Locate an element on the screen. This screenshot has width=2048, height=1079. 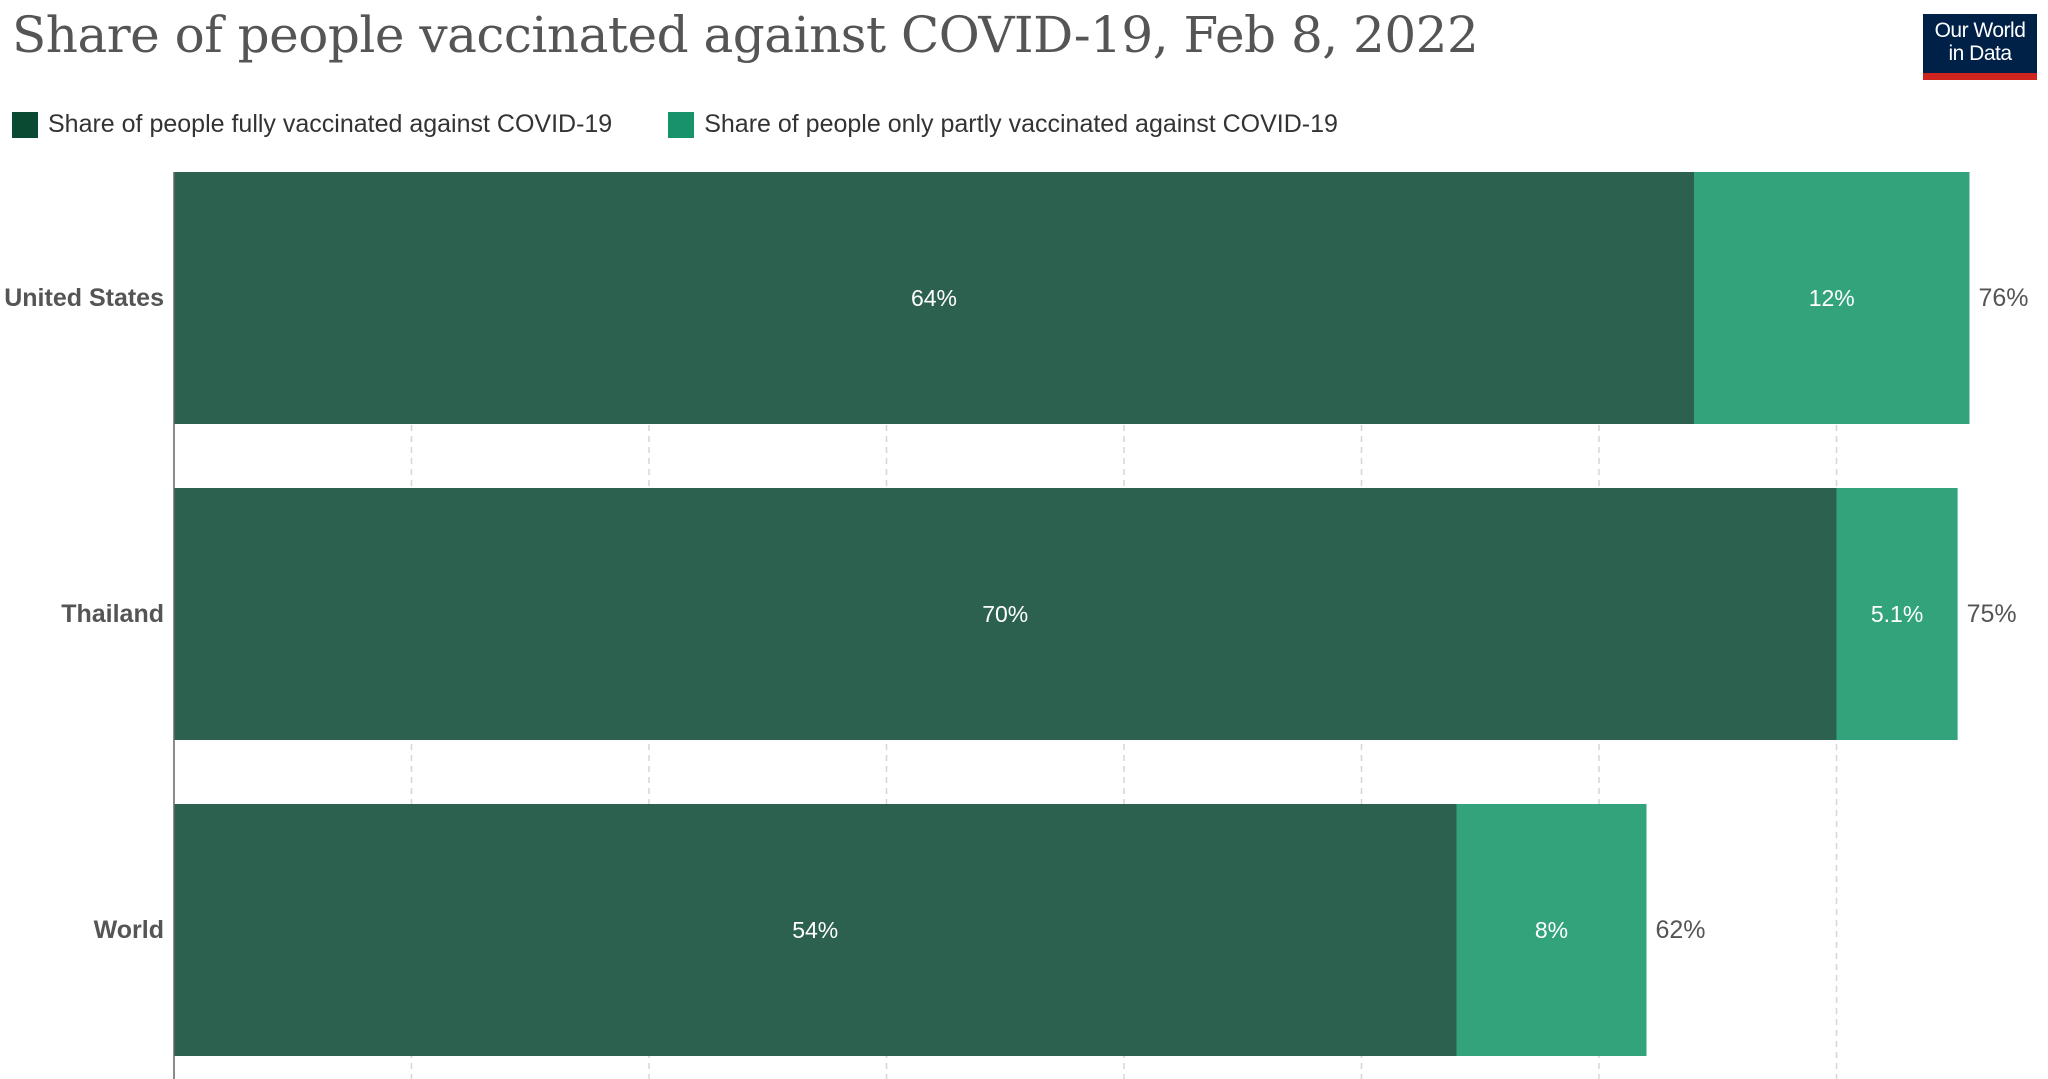
legend-swatch-partly is located at coordinates (681, 124).